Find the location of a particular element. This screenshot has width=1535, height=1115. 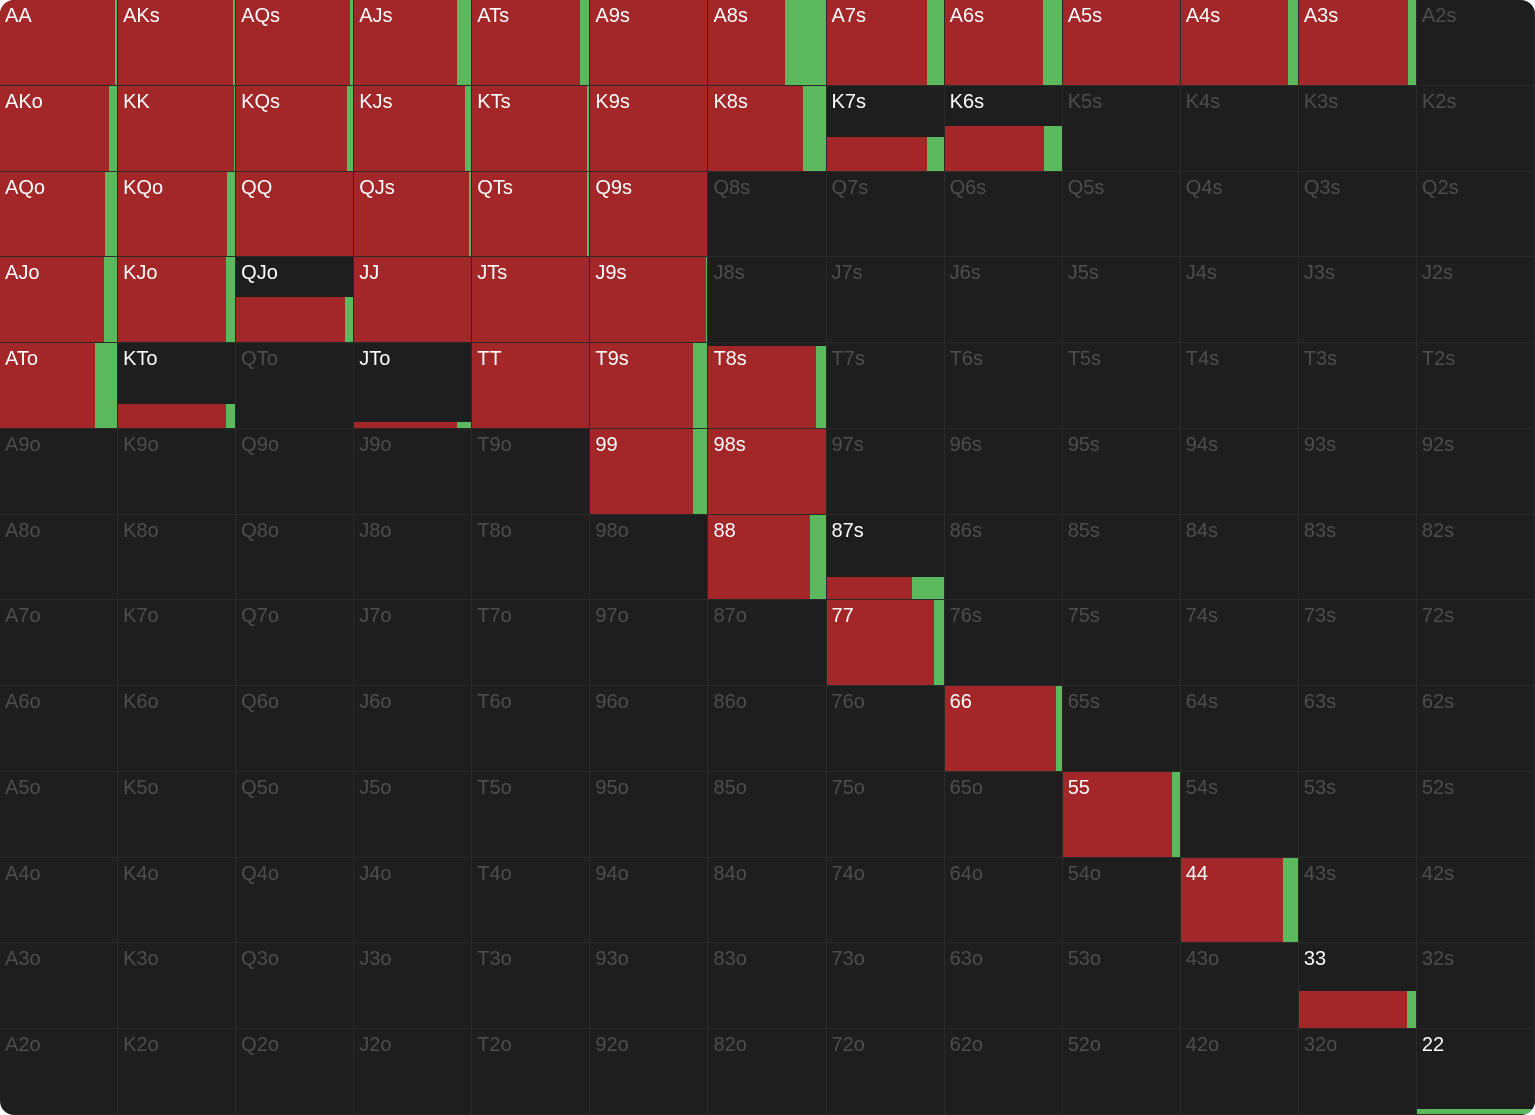

hand-cell: 97o is located at coordinates (649, 643).